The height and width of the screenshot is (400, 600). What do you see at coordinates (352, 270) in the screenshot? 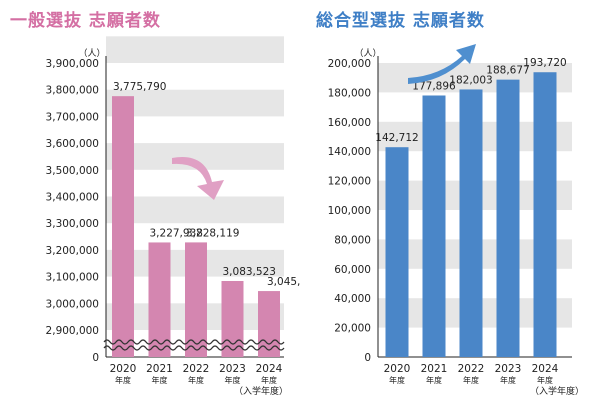
I see `y-tick-label: 60,000` at bounding box center [352, 270].